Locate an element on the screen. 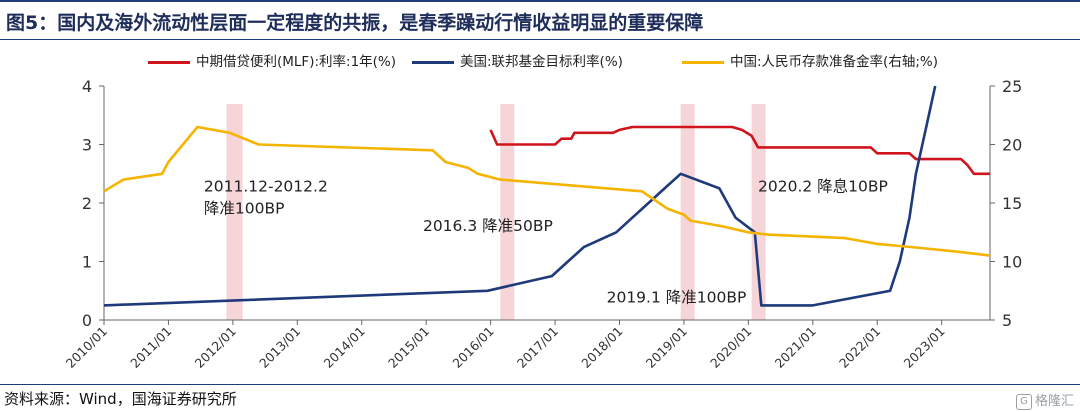 This screenshot has height=412, width=1080. annotation-3-line-0: 2020.2 降息10BP is located at coordinates (823, 186).